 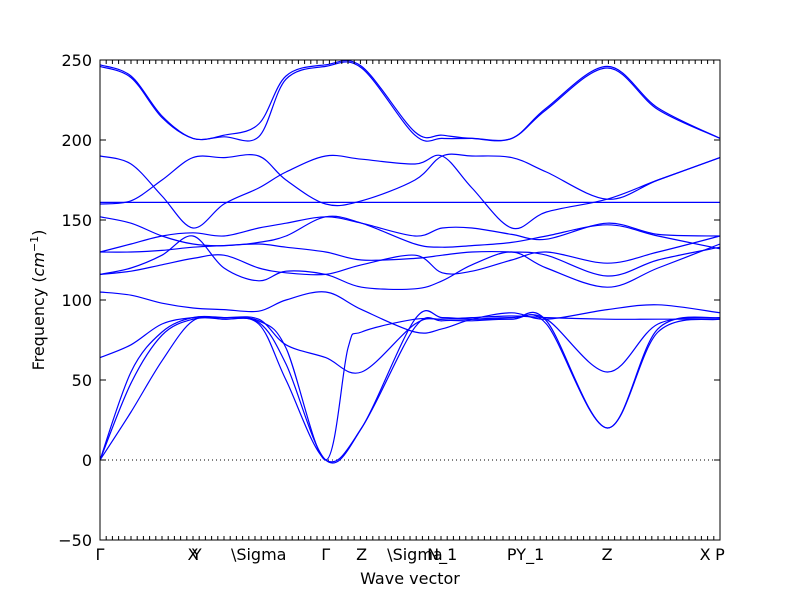 I want to click on x-tick-label-2: Y, so click(x=196, y=554).